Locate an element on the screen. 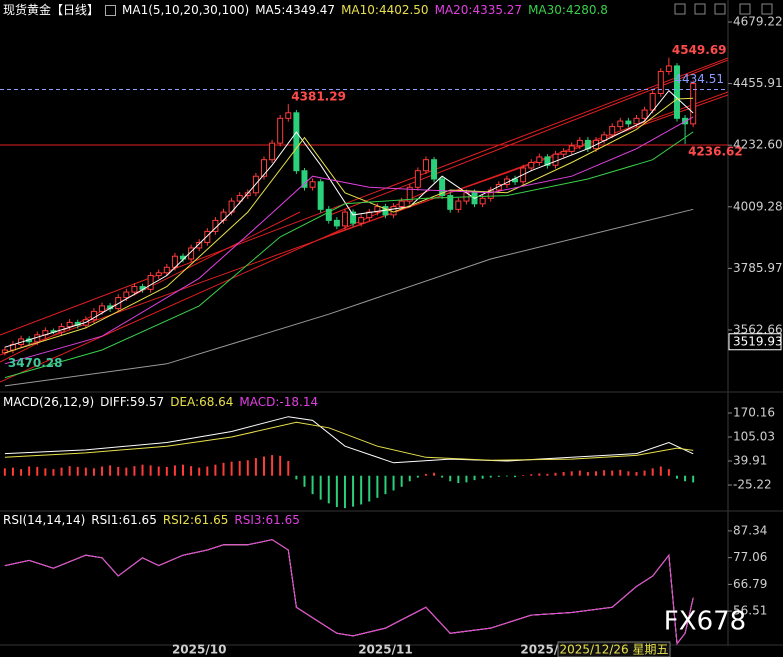  rsi-plot is located at coordinates (349, 592).